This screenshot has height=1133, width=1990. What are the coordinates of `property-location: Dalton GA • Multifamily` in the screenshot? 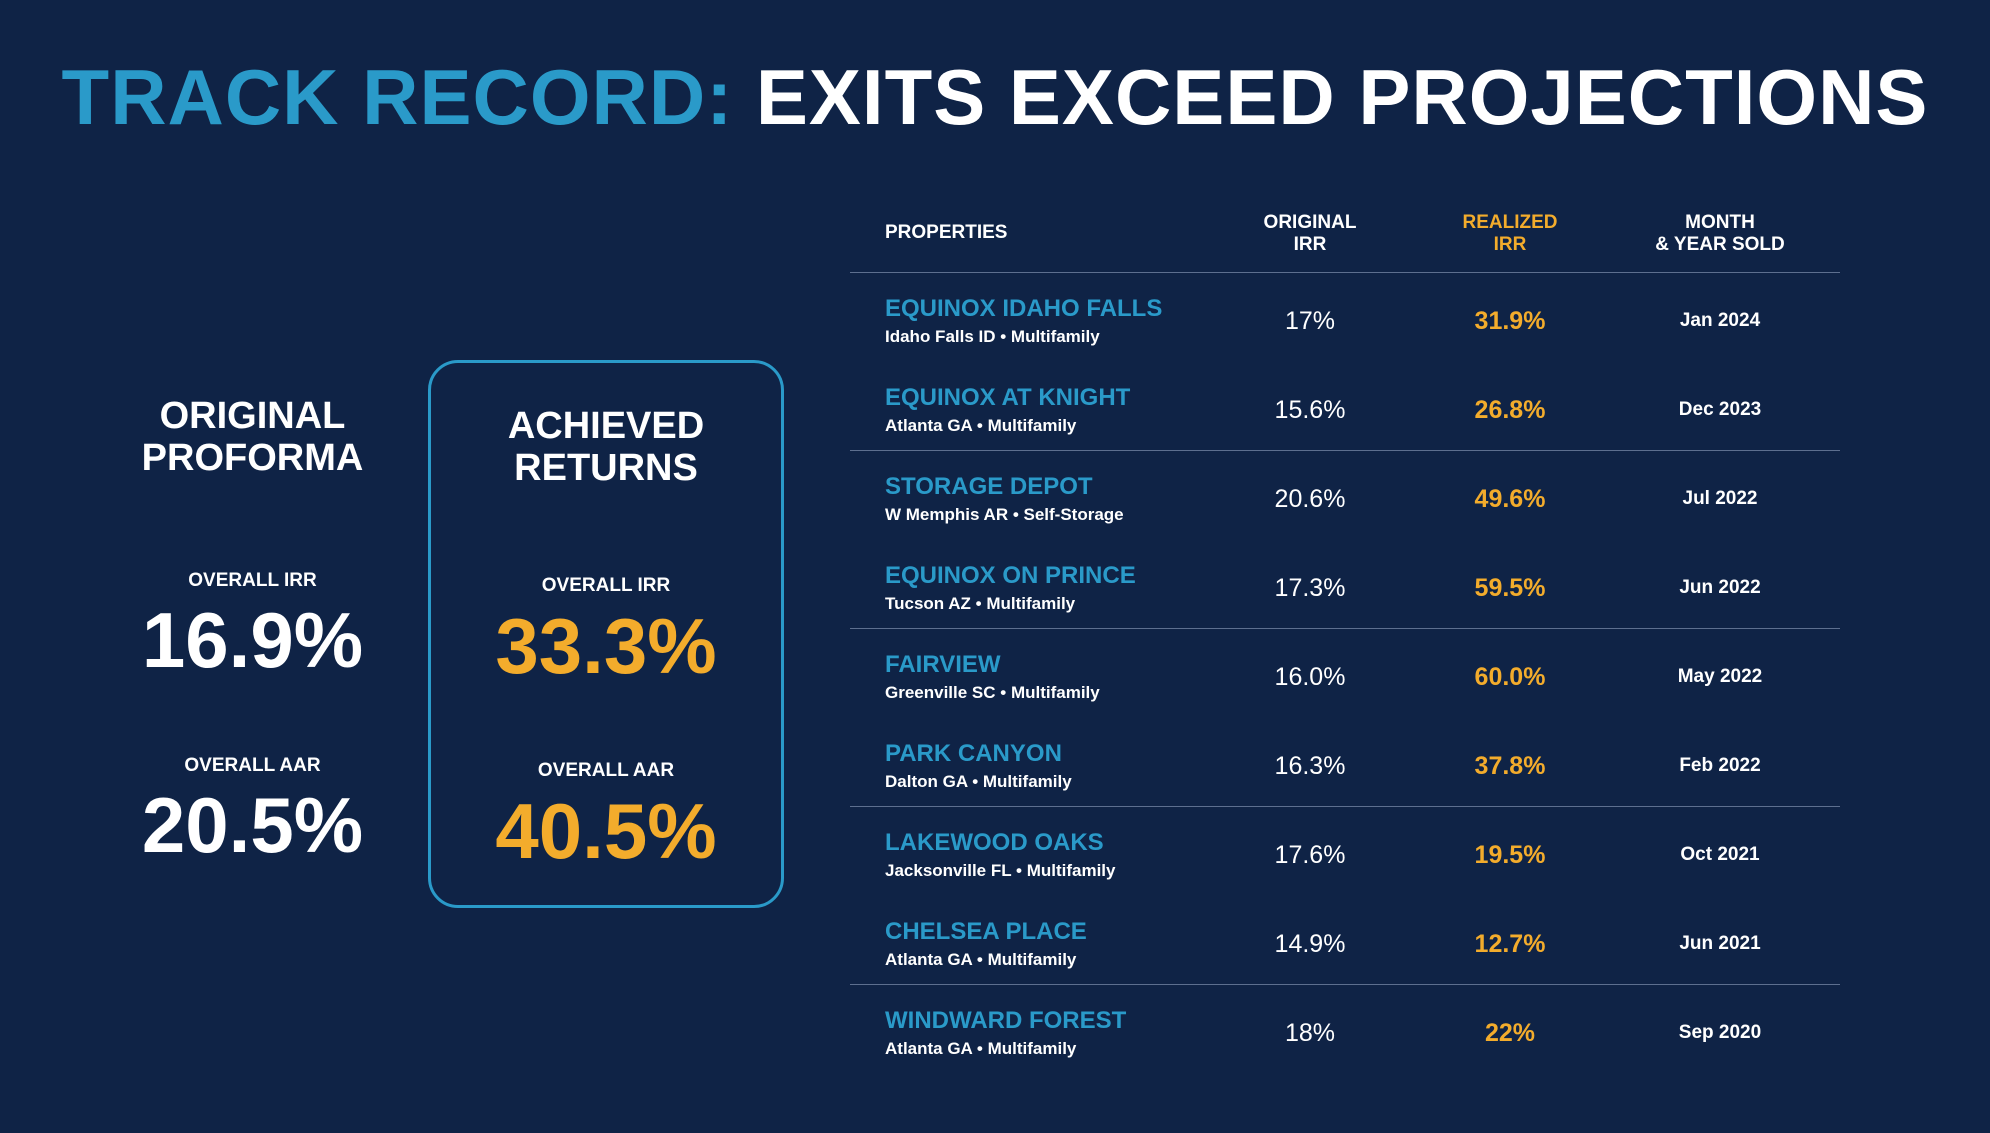 It's located at (978, 781).